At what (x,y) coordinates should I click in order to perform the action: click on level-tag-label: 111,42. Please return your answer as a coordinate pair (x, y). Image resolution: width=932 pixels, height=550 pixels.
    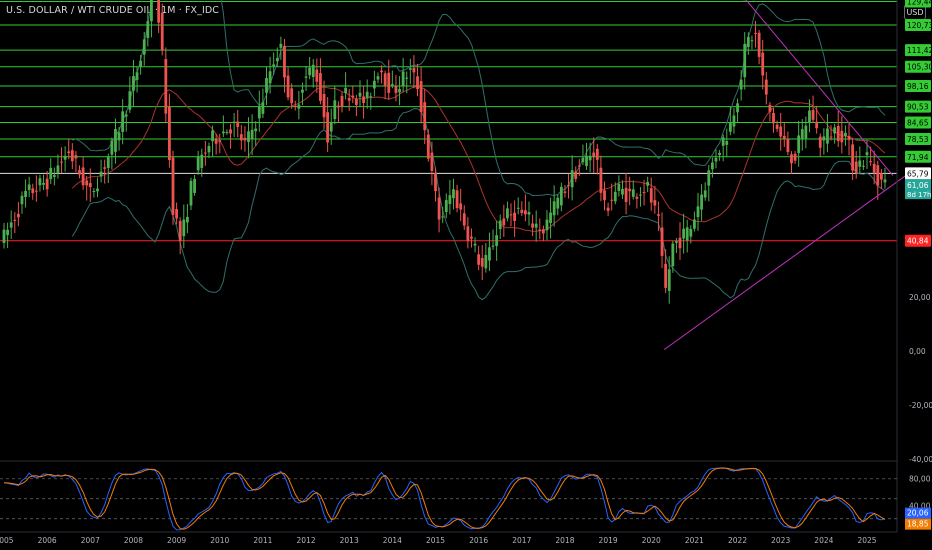
    Looking at the image, I should click on (919, 50).